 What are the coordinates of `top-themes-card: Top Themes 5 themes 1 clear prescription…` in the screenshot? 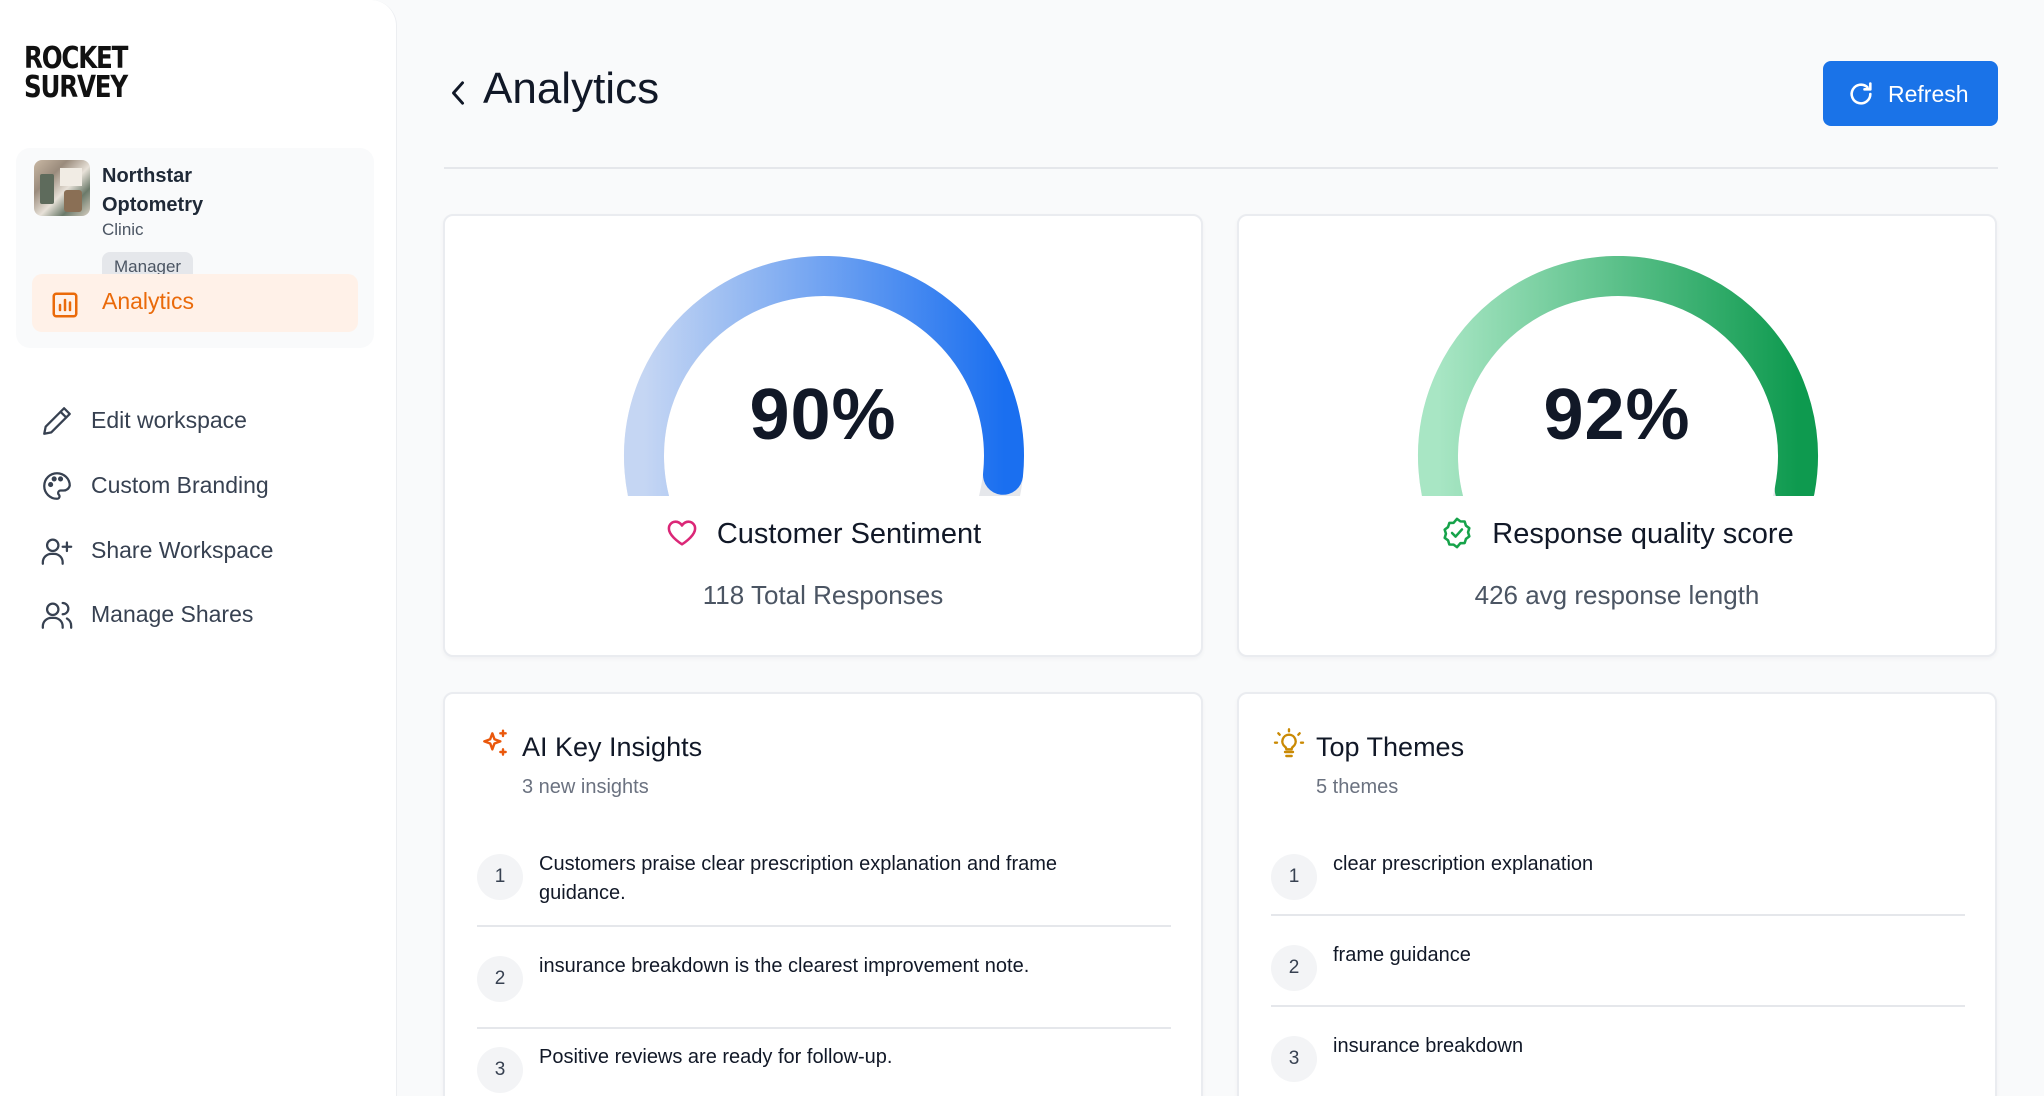 It's located at (1617, 894).